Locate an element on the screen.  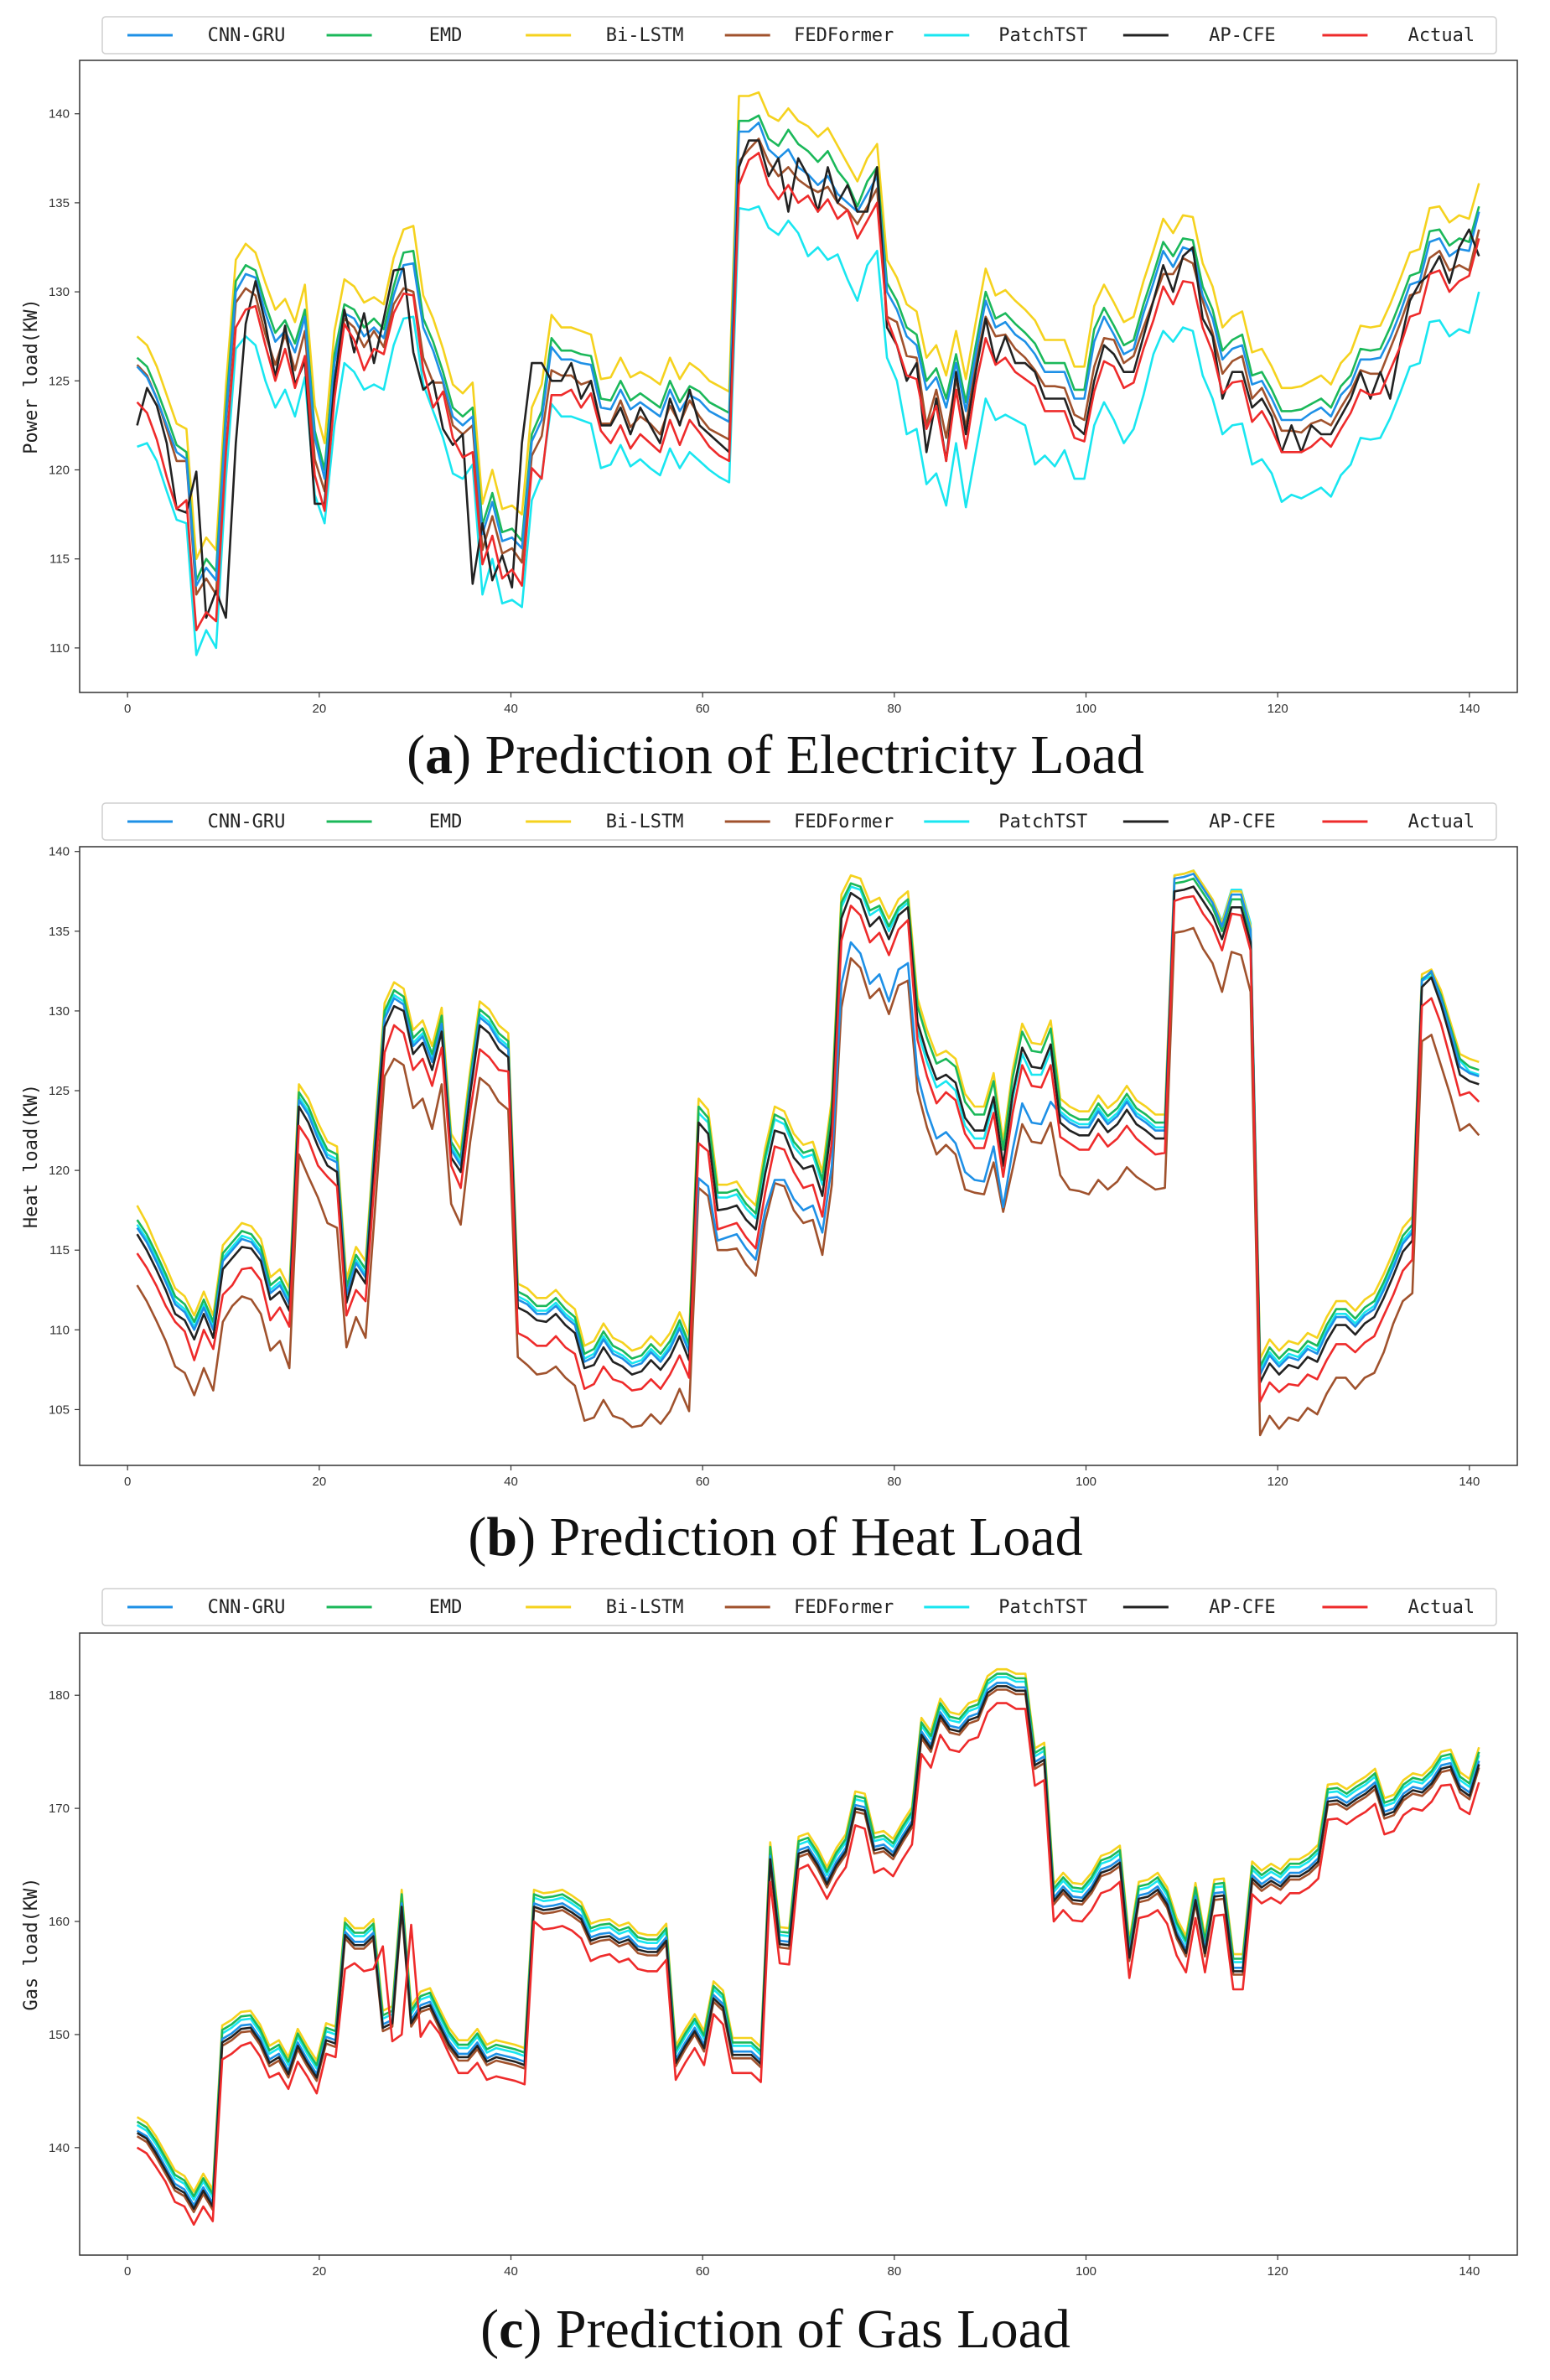
y-tick-label: 170 is located at coordinates (59, 1809).